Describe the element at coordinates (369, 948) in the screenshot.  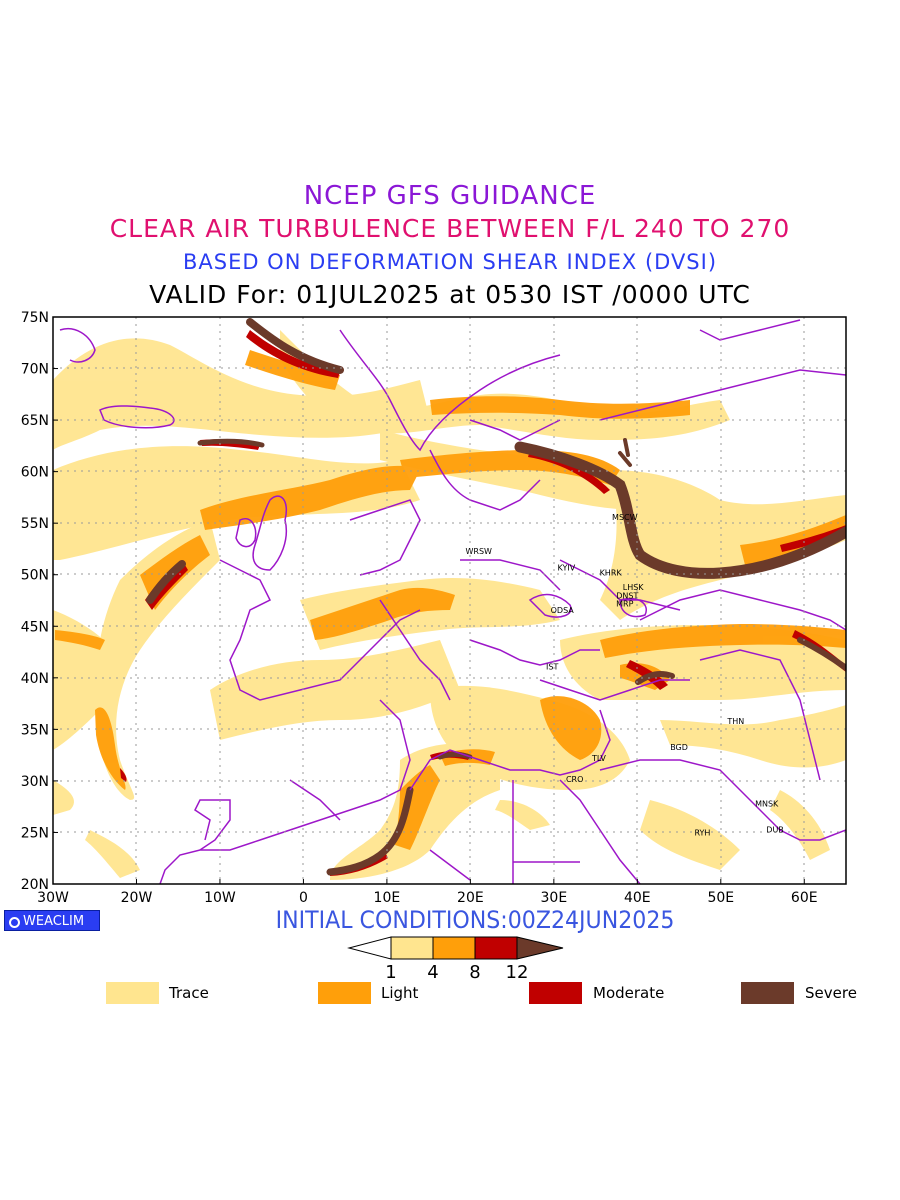
I see `colorbar-low-arrow` at that location.